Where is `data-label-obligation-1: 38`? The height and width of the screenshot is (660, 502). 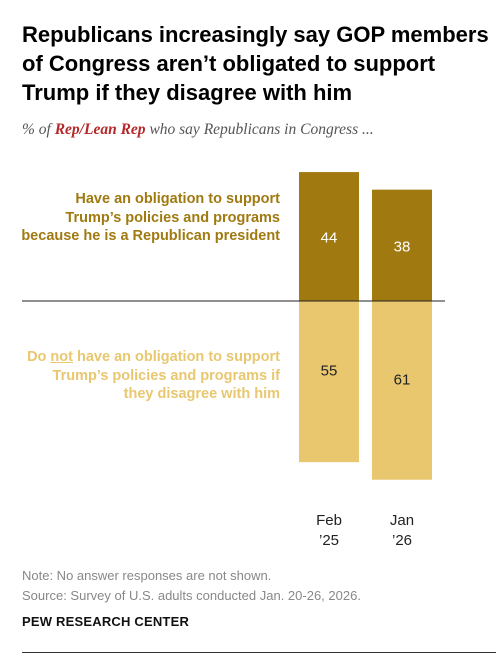
data-label-obligation-1: 38 is located at coordinates (402, 246).